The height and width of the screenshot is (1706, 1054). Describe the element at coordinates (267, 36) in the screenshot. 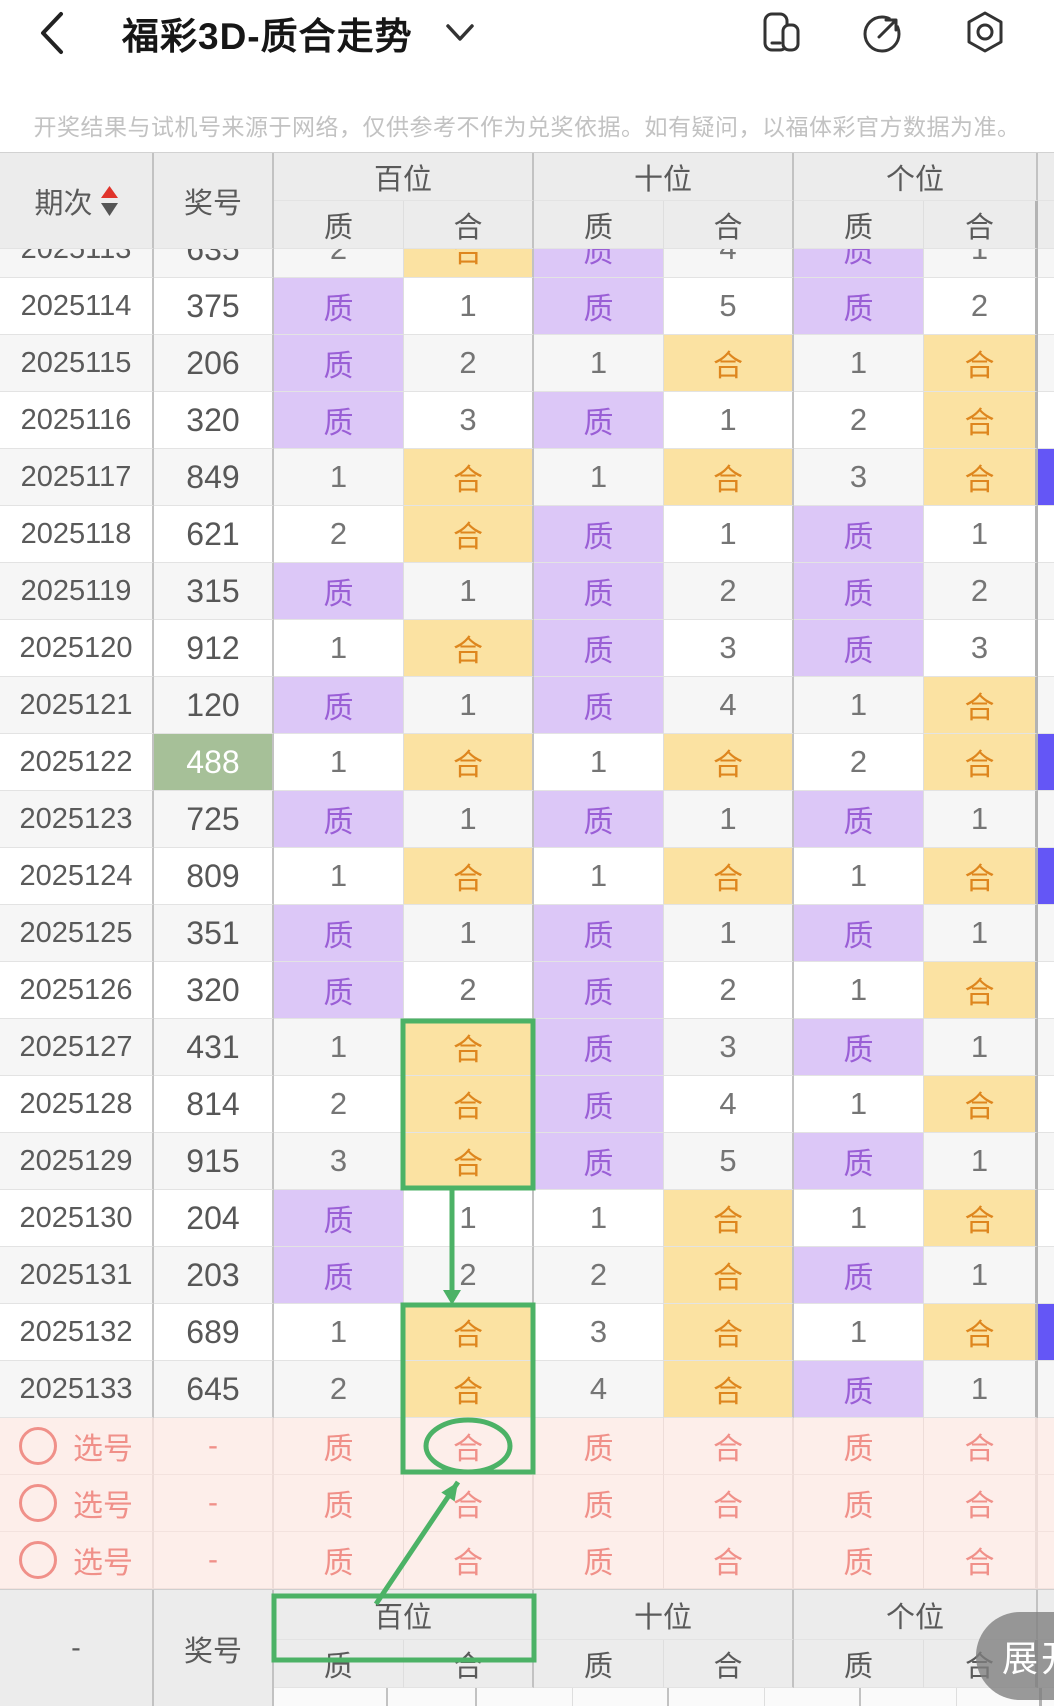

I see `page-title: 福彩3D-质合走势` at that location.